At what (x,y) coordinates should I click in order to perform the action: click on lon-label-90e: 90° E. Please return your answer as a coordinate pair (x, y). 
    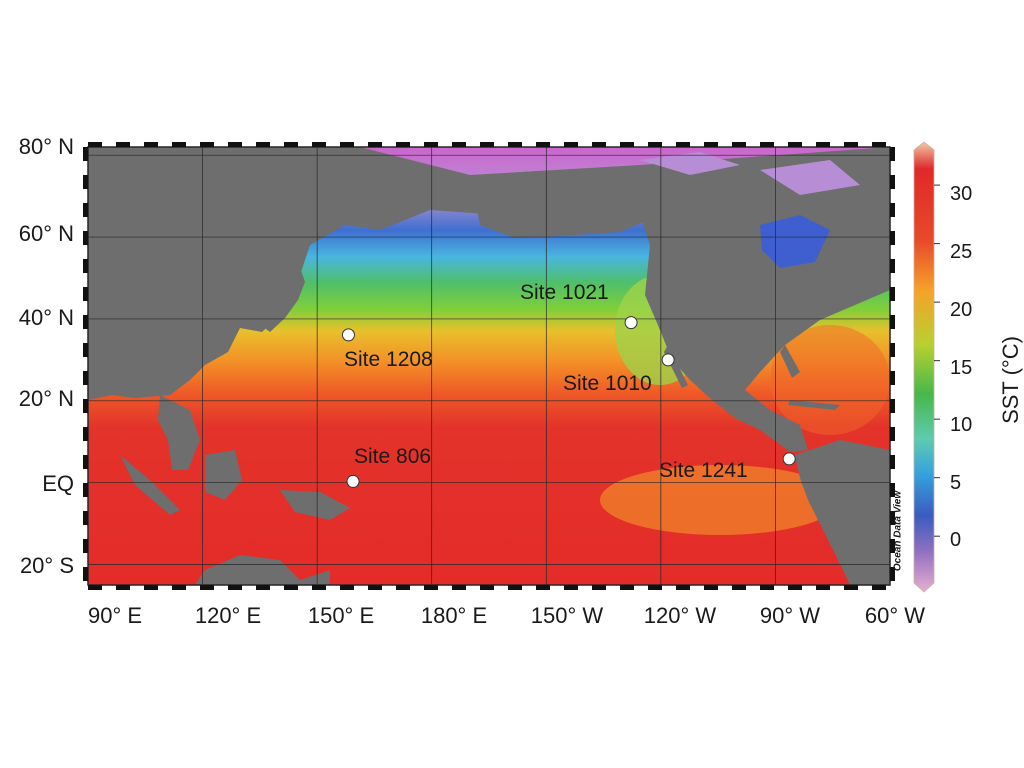
    Looking at the image, I should click on (115, 615).